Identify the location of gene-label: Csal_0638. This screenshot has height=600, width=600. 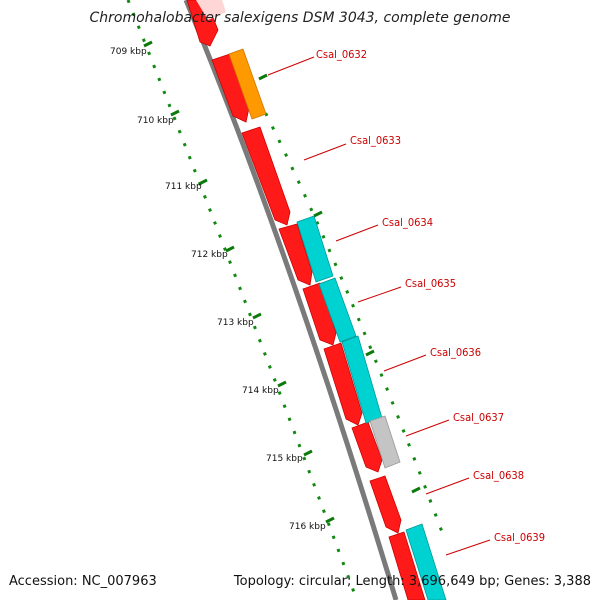
(498, 475).